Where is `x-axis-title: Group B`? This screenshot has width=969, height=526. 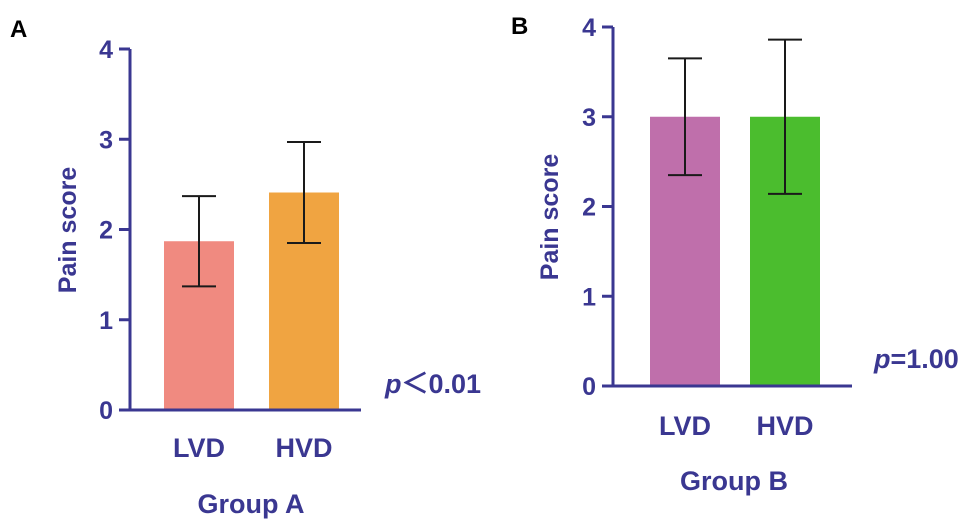 x-axis-title: Group B is located at coordinates (734, 481).